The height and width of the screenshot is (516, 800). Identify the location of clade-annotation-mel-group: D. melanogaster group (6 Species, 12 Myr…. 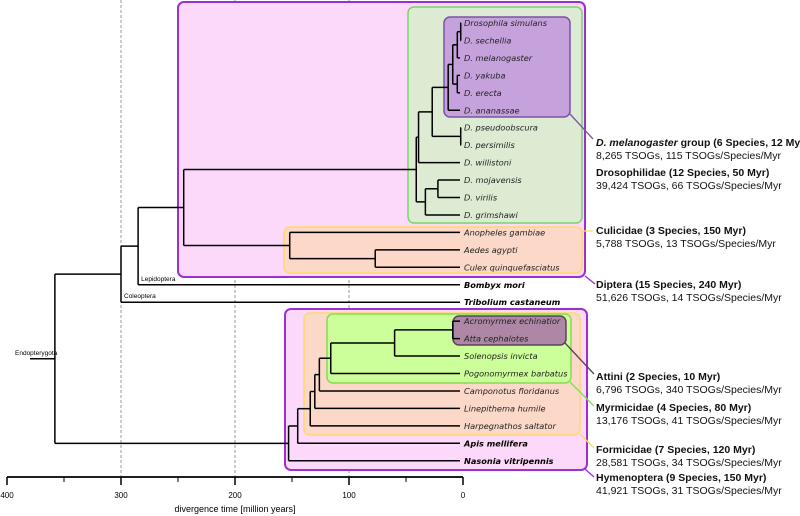
(698, 150).